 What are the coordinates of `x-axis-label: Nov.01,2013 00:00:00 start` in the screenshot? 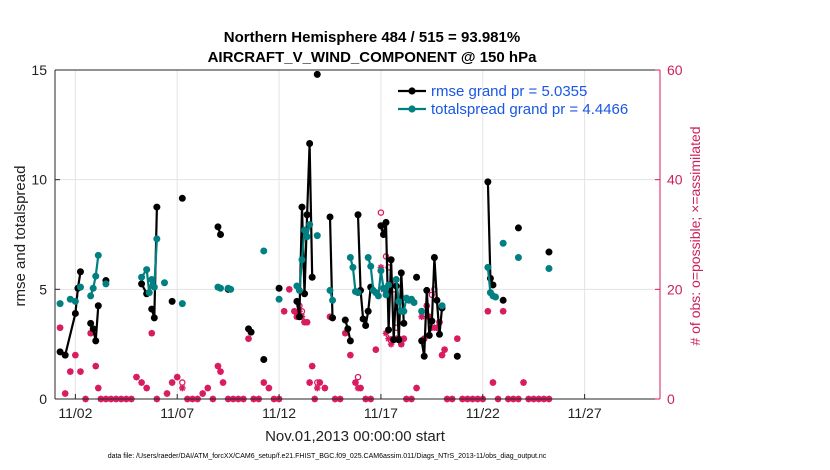 It's located at (355, 436).